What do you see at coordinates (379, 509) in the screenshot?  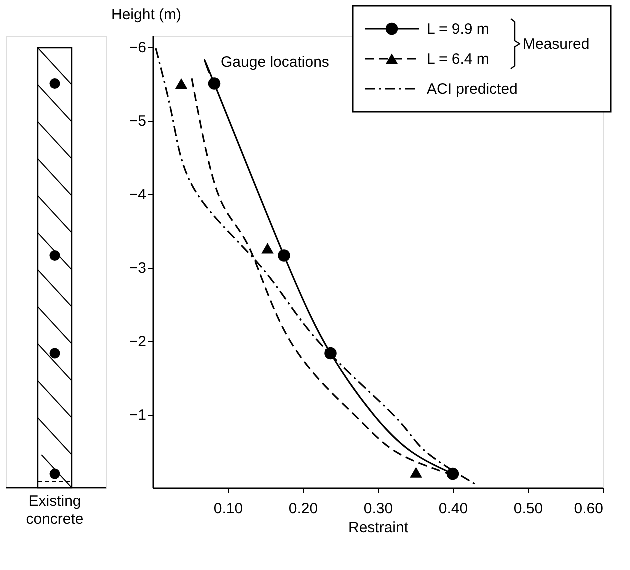 I see `x-tick-label: 0.30` at bounding box center [379, 509].